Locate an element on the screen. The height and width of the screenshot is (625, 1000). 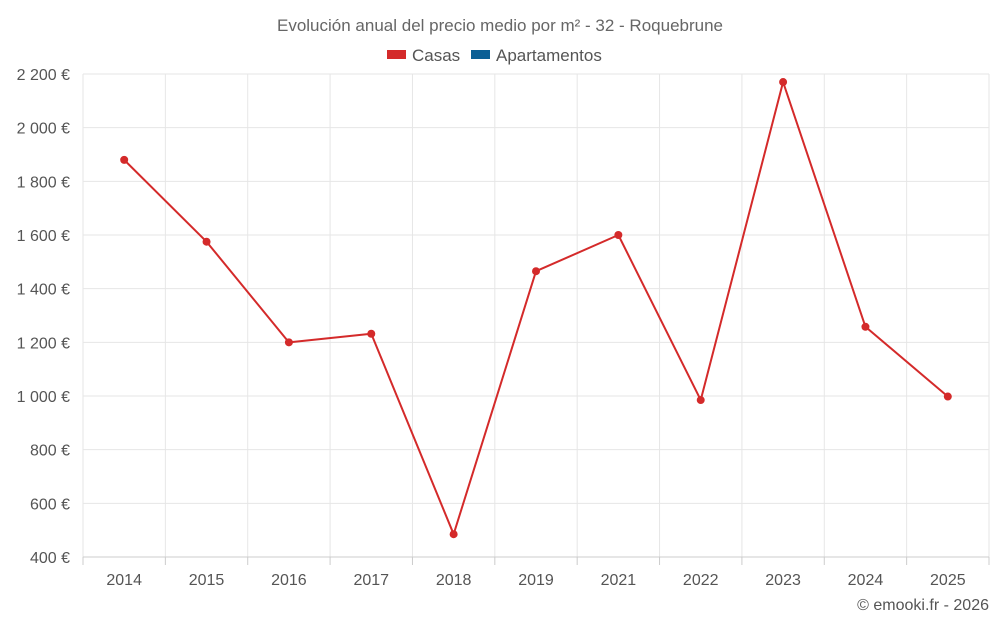
y-tick-label: 400 € is located at coordinates (50, 558).